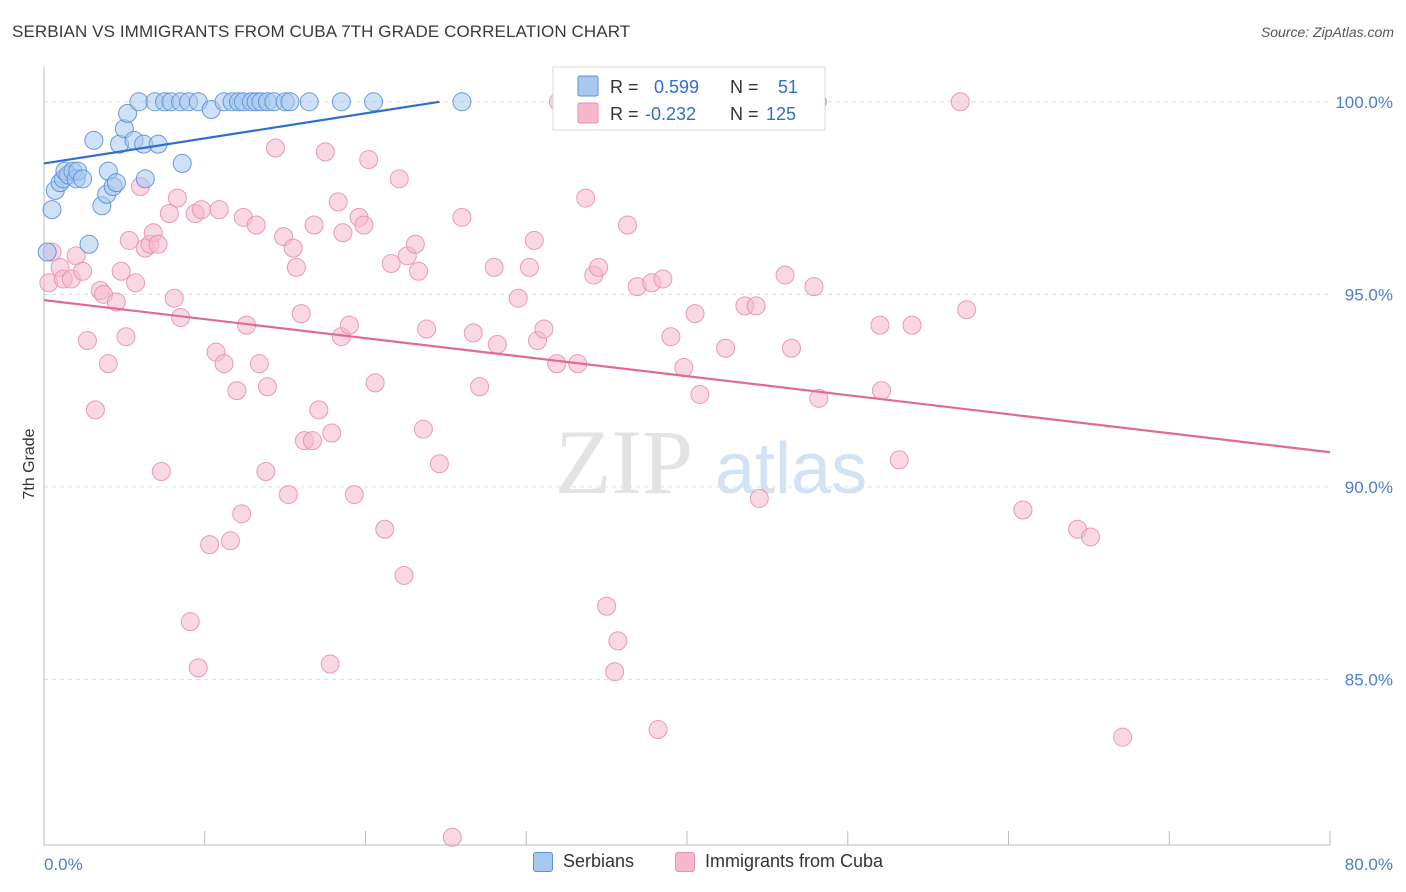 The height and width of the screenshot is (892, 1406). I want to click on legend-item-cuba: Immigrants from Cuba, so click(779, 861).